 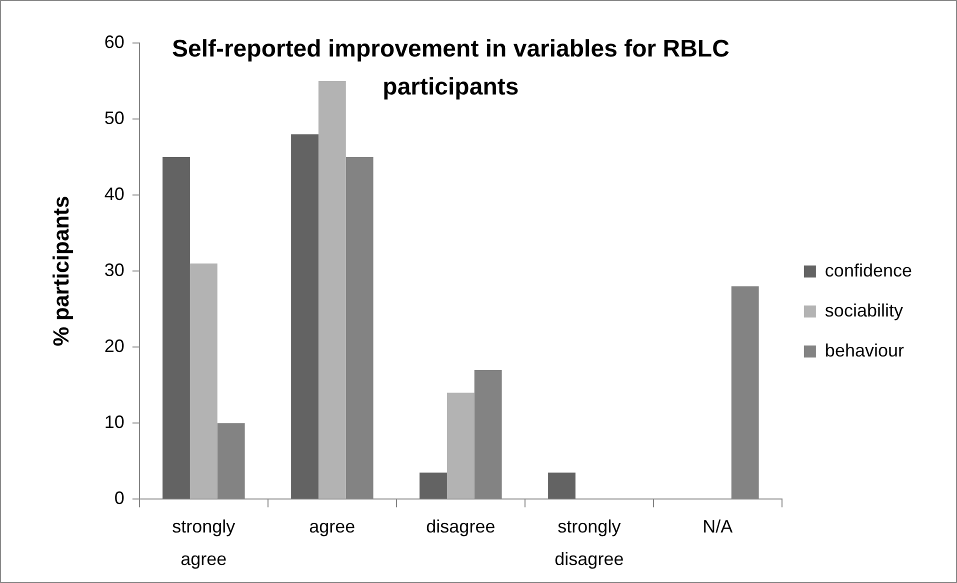 I want to click on legend-label: sociability, so click(x=863, y=310).